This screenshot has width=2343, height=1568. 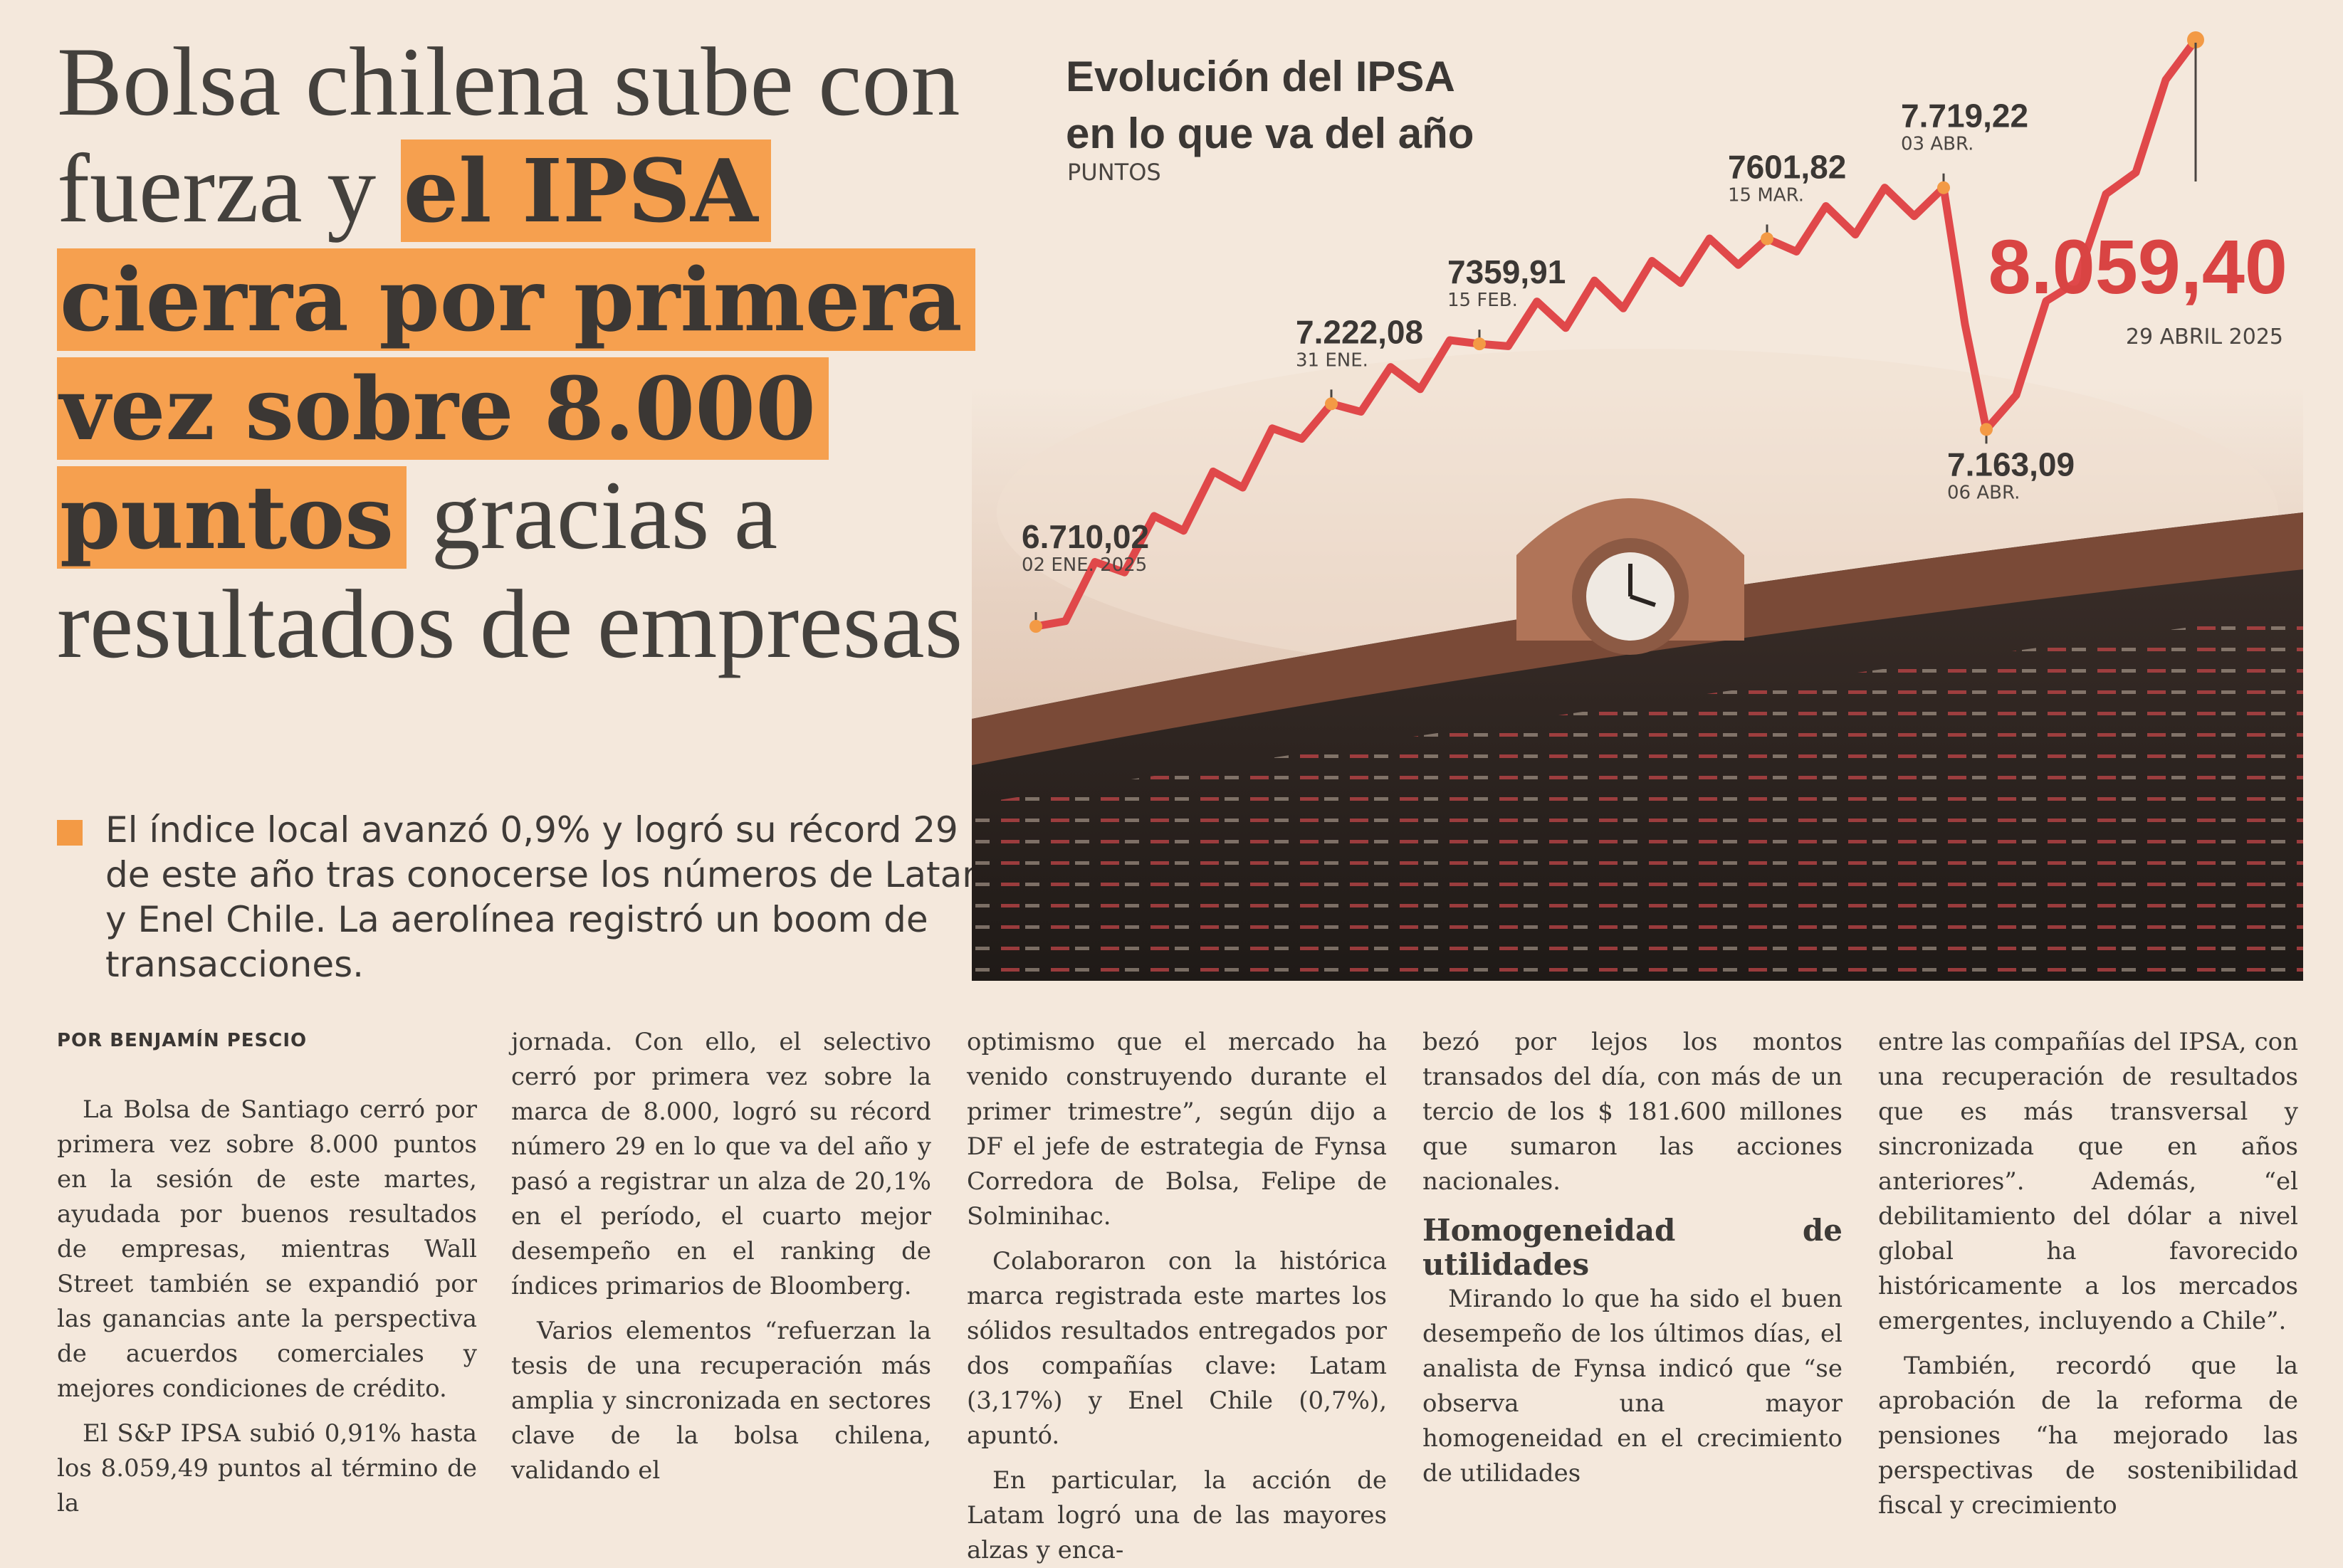 What do you see at coordinates (1114, 172) in the screenshot?
I see `chart-ylabel: PUNTOS` at bounding box center [1114, 172].